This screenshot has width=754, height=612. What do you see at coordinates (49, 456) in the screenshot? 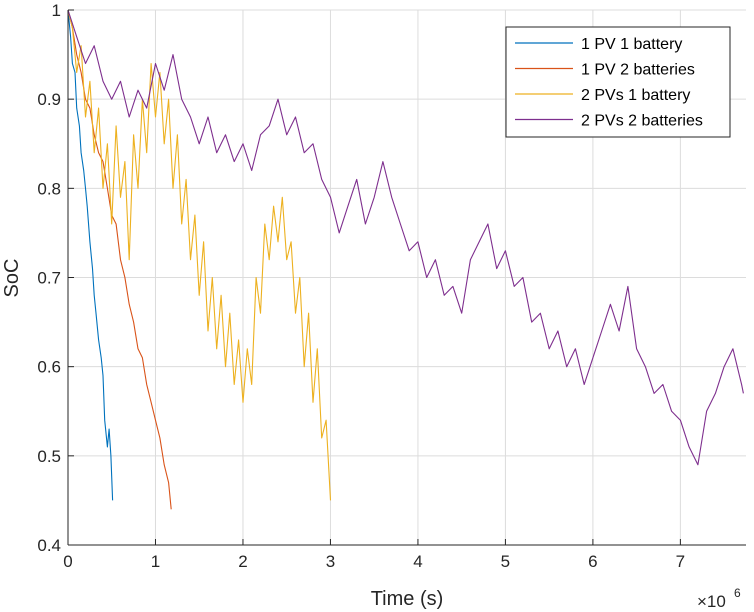
I see `y-tick-label-1: 0.5` at bounding box center [49, 456].